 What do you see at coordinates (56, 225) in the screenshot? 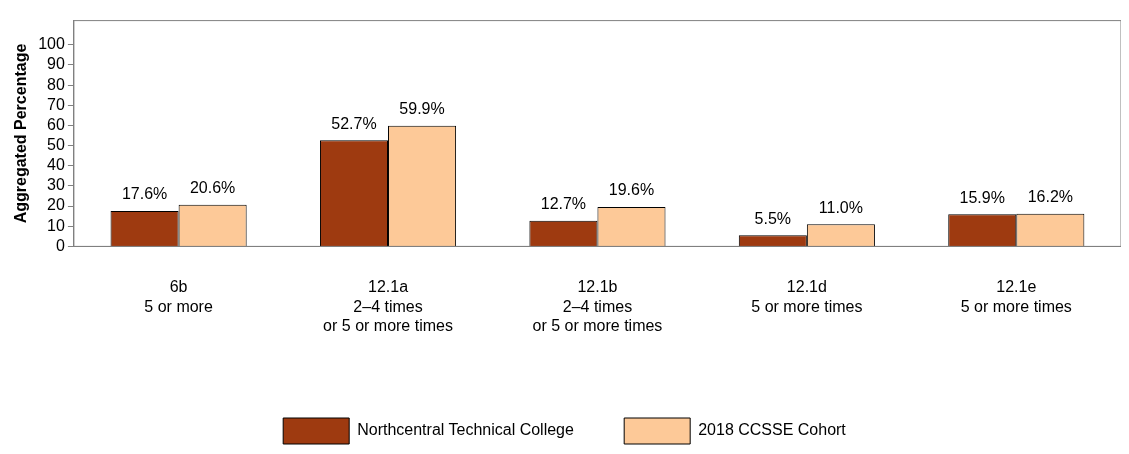
I see `y-tick-label: 10` at bounding box center [56, 225].